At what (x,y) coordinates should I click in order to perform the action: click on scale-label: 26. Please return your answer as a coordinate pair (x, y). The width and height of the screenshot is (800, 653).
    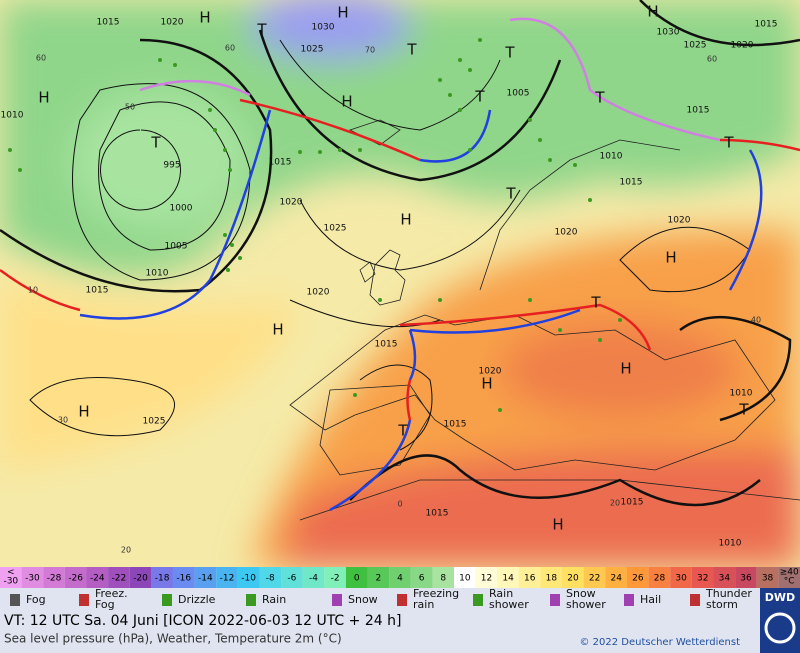
    Looking at the image, I should click on (638, 579).